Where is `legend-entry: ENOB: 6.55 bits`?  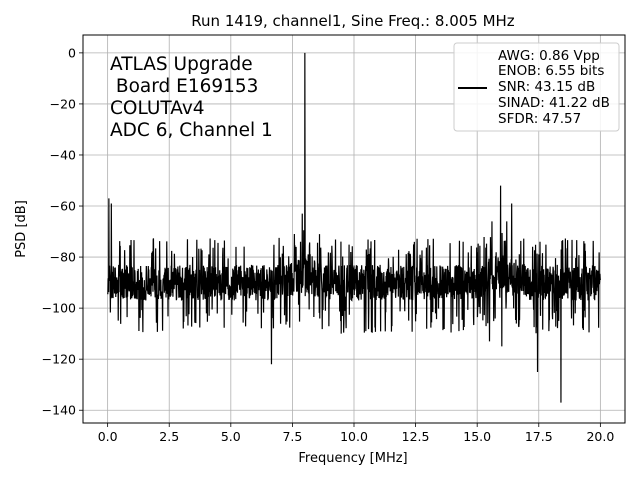
legend-entry: ENOB: 6.55 bits is located at coordinates (551, 71).